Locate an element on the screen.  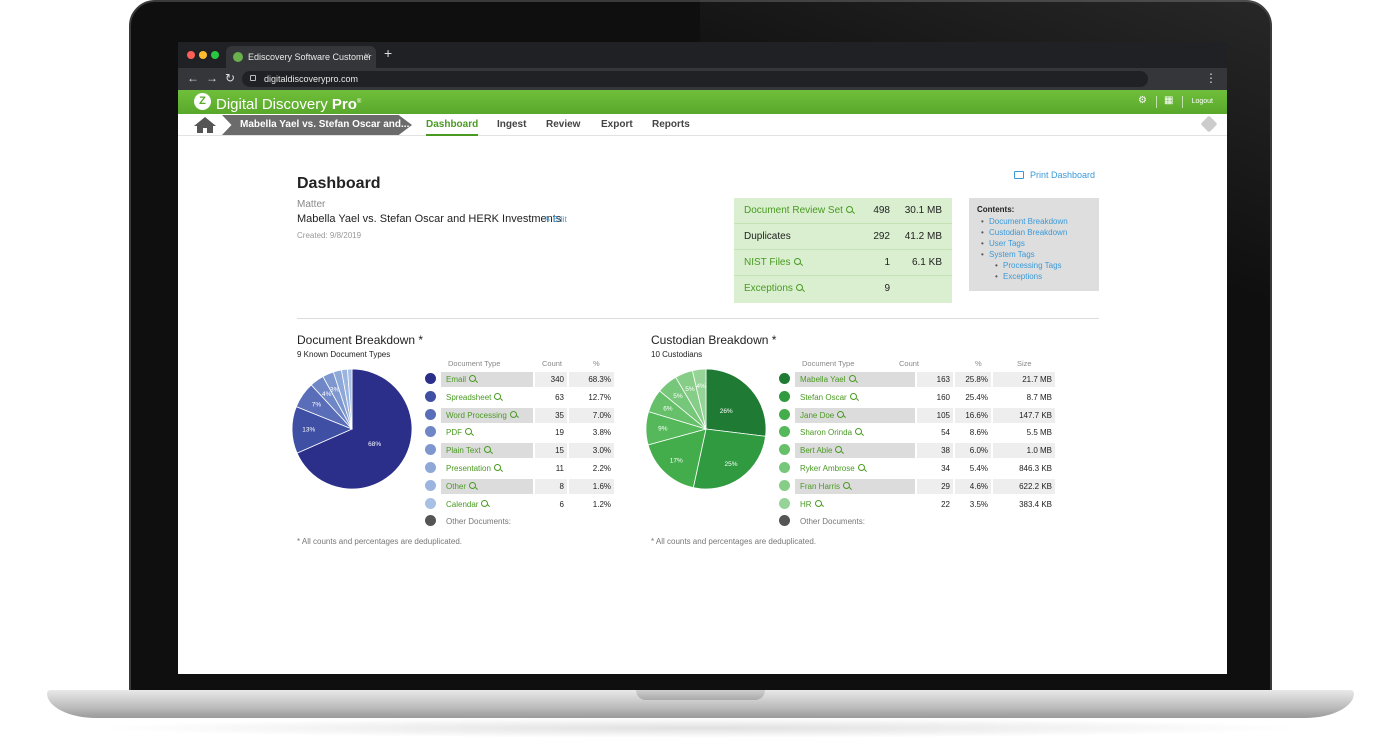
table-row: Fran Harris 29 4.6% 622.2 KB is located at coordinates (917, 486).